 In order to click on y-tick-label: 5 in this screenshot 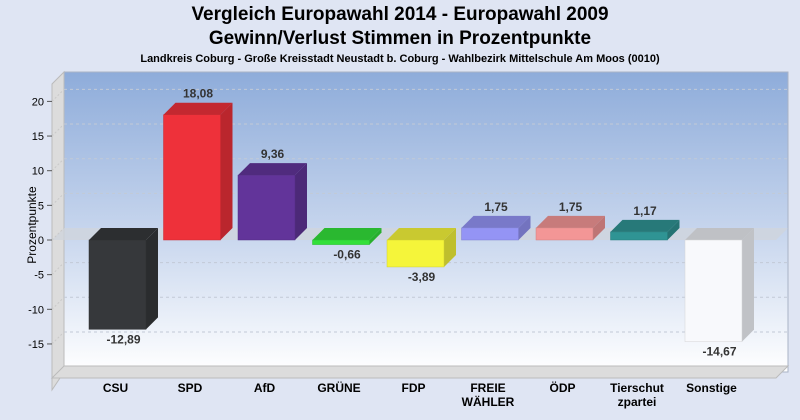, I will do `click(41, 206)`.